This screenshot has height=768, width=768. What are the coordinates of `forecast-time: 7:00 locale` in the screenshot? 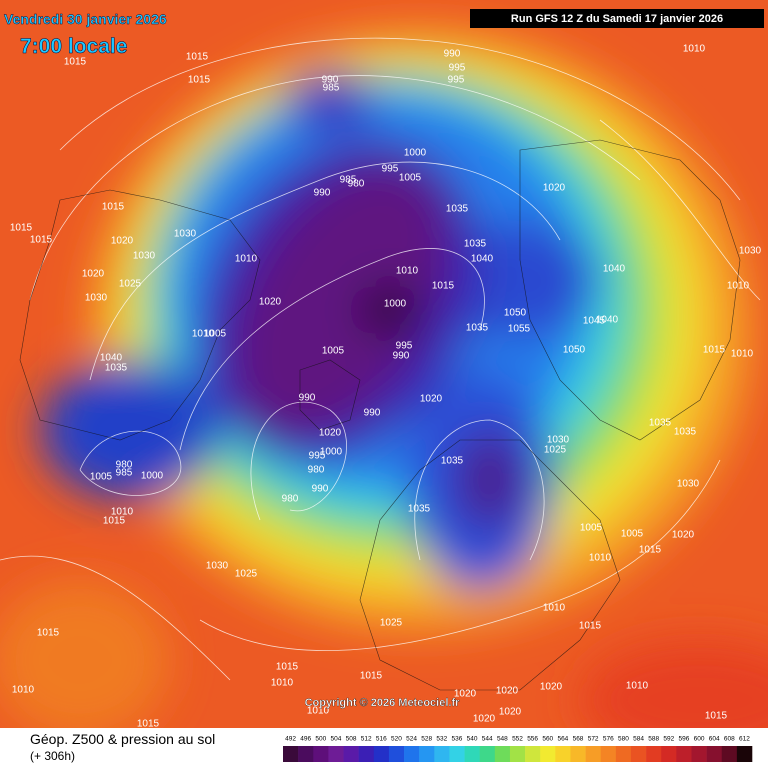 It's located at (73, 46).